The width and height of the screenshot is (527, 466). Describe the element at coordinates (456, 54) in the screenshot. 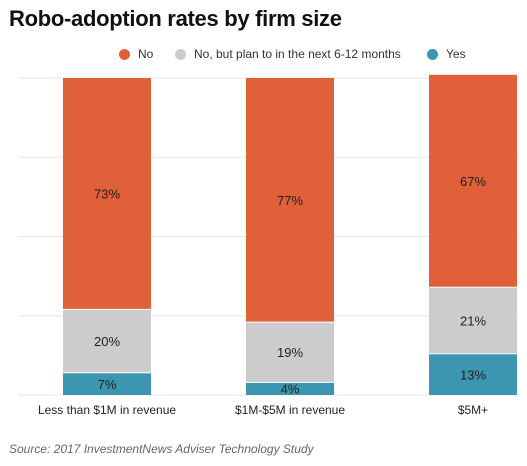

I see `legend-label-yes: Yes` at that location.